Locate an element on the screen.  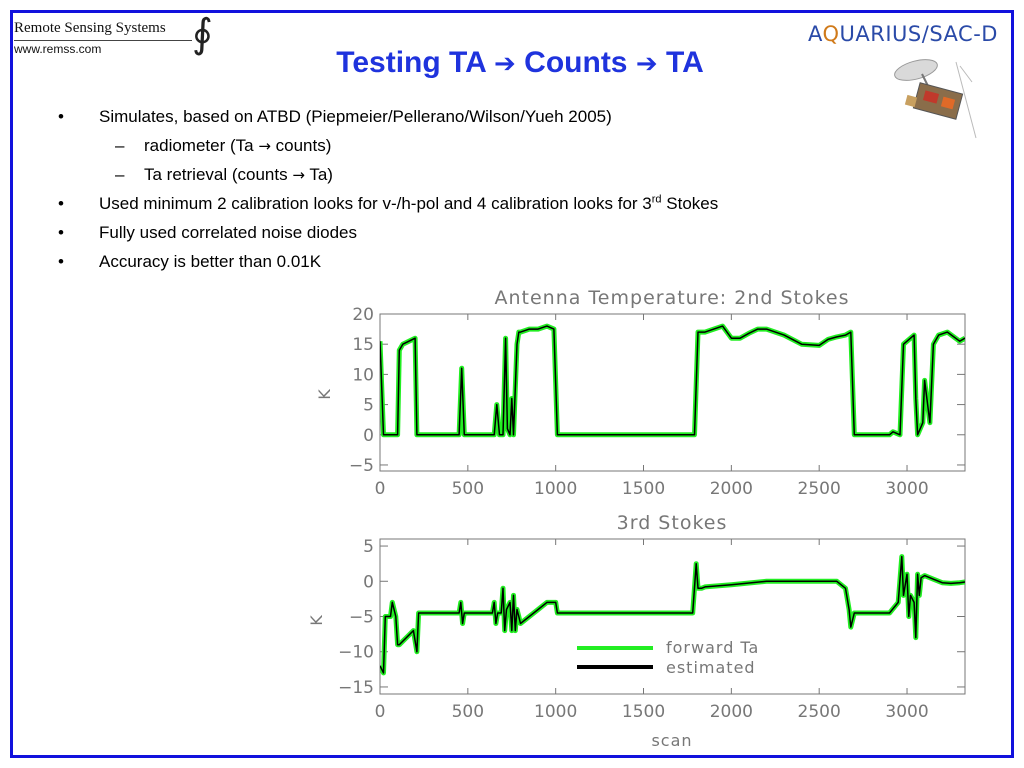
bullet-item: • Fully used correlated noise diodes is located at coordinates (468, 232).